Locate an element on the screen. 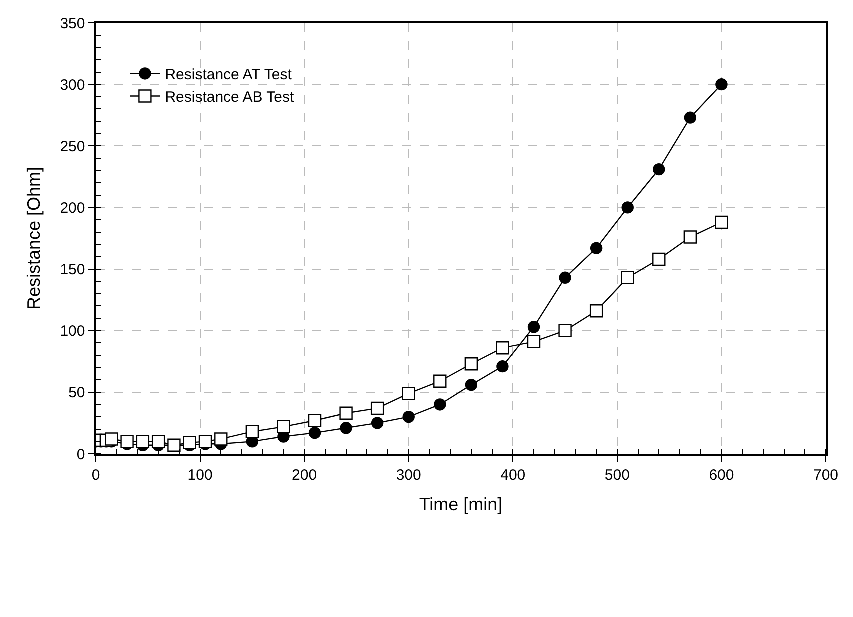 The width and height of the screenshot is (853, 617). y-tick-label: 300 is located at coordinates (73, 85).